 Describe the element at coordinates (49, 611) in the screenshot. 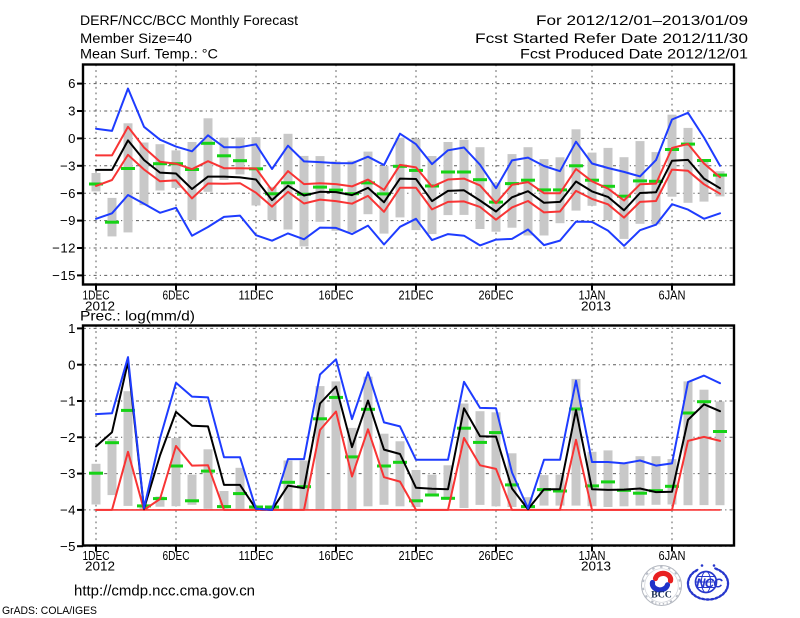

I see `svg-text: GrADS: COLA/IGES` at that location.